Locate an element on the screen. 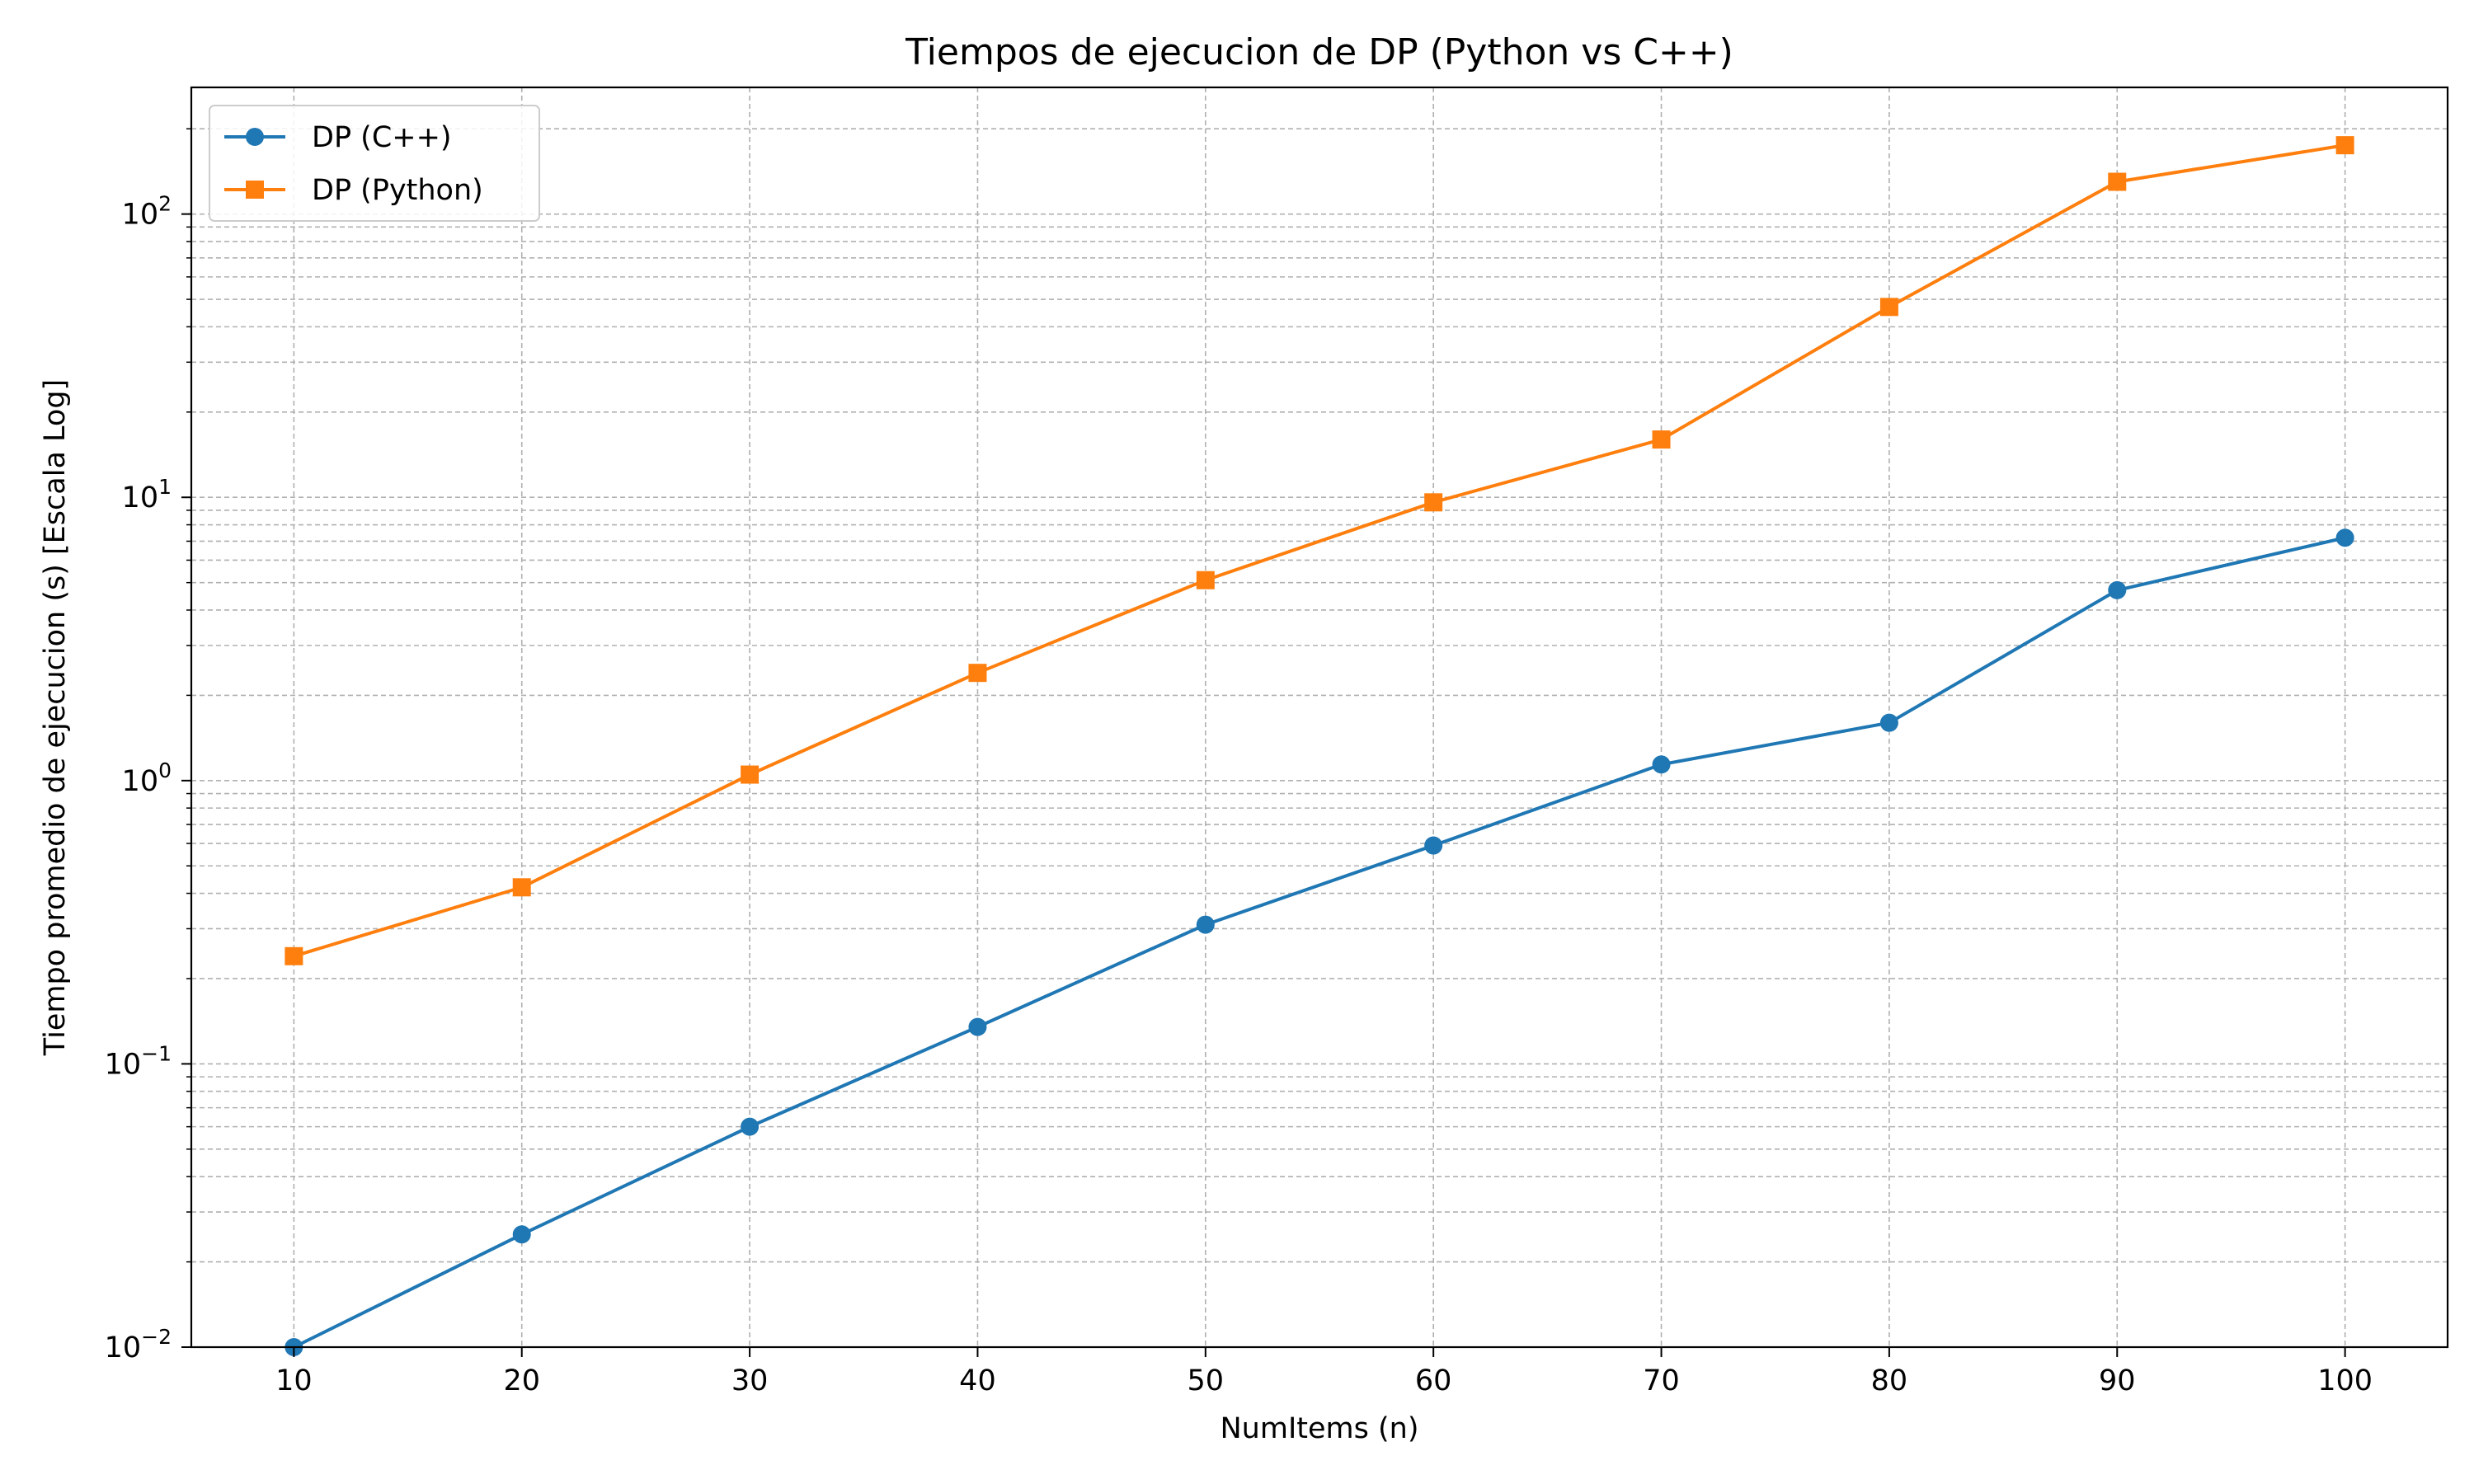 This screenshot has height=1484, width=2474. x-tick-label: 40 is located at coordinates (977, 1380).